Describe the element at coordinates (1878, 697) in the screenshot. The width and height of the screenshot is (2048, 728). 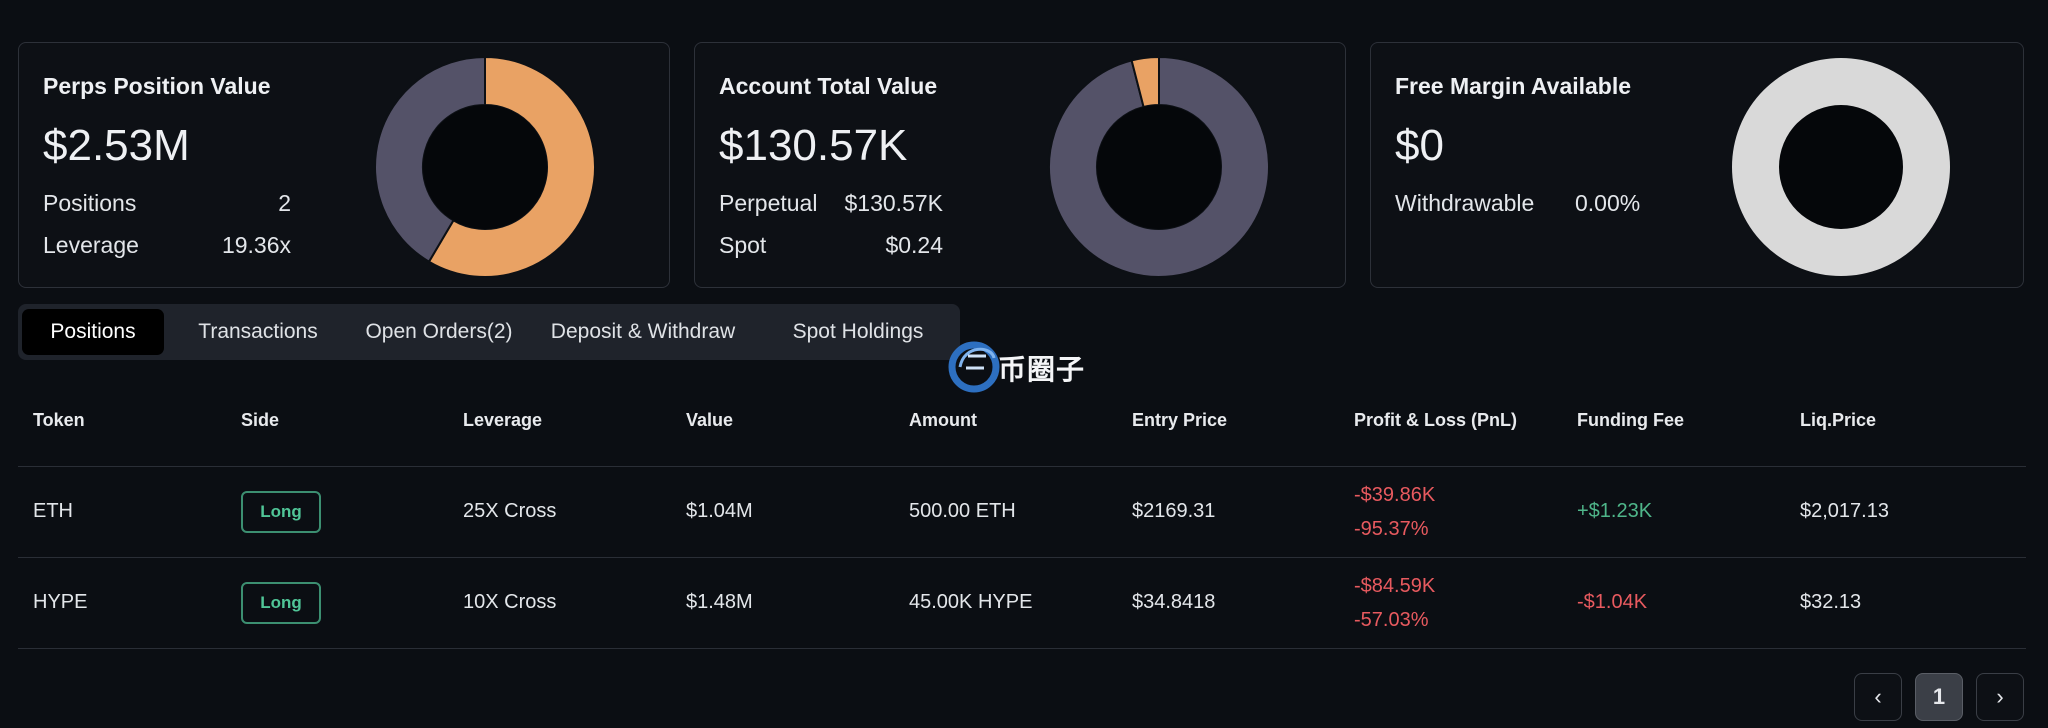
I see `prev-page-button: ‹` at that location.